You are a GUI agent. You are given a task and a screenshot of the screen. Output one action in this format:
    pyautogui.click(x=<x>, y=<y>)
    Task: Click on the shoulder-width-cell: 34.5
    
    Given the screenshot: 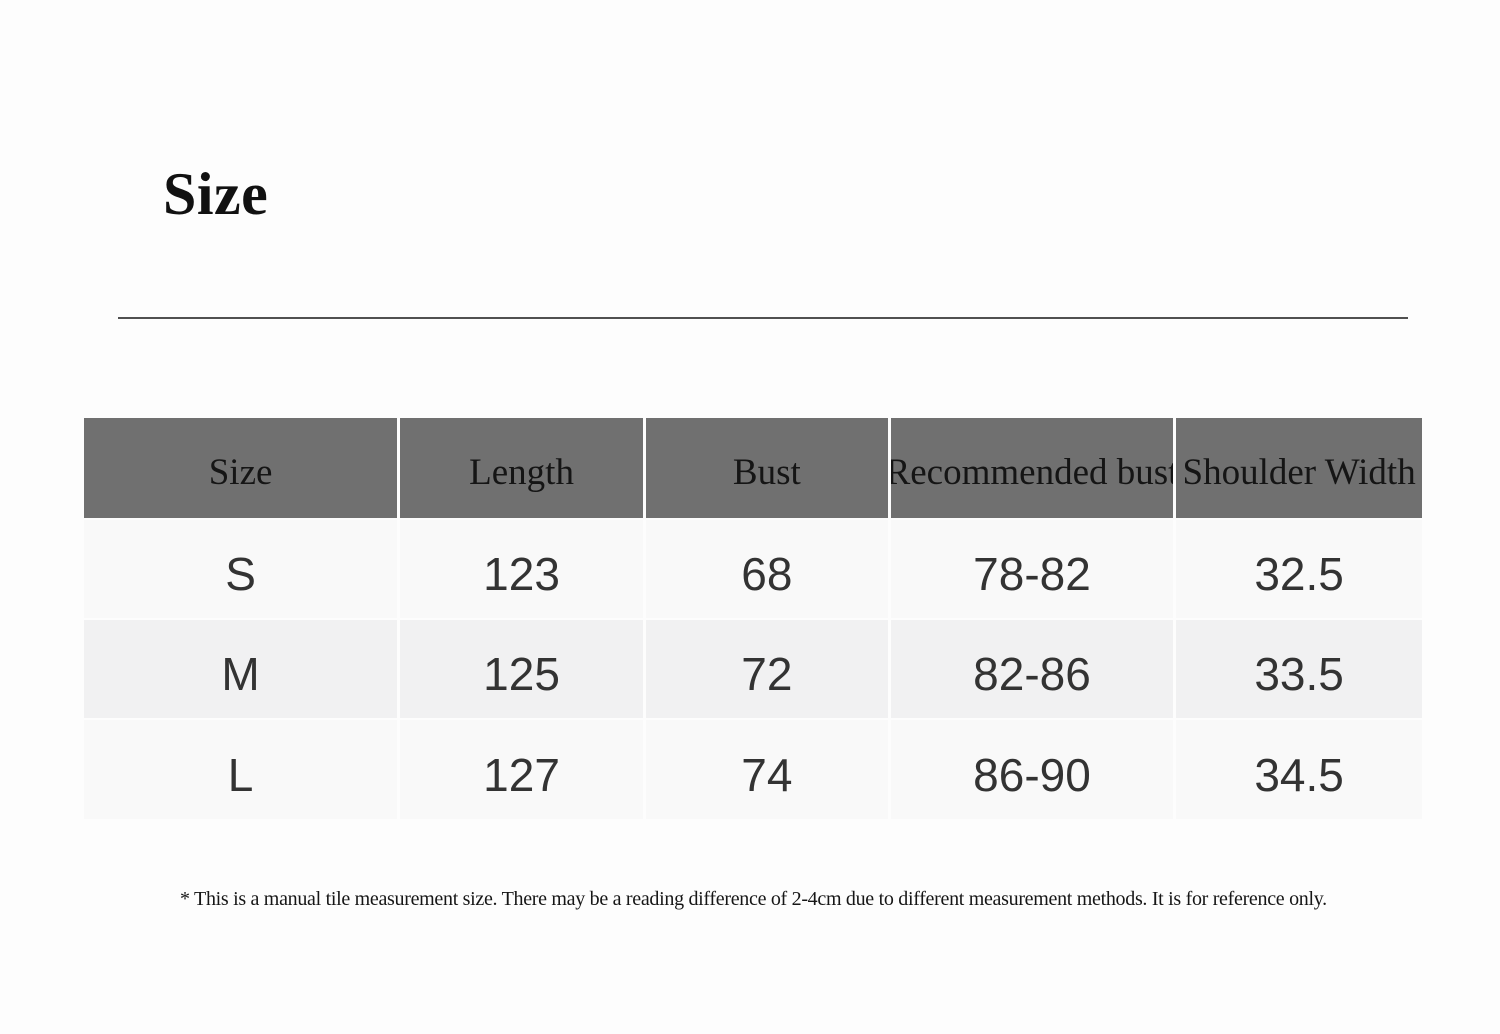 What is the action you would take?
    pyautogui.click(x=1299, y=769)
    